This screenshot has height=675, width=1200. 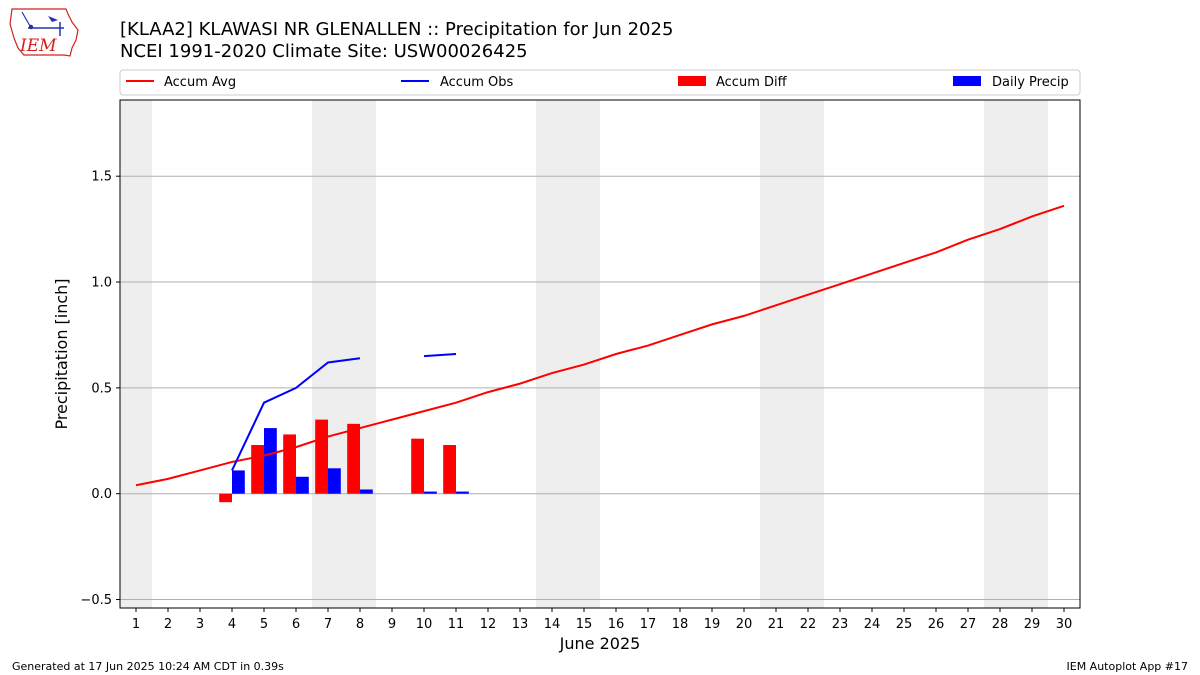 What do you see at coordinates (101, 494) in the screenshot?
I see `y-tick-label: 0.0` at bounding box center [101, 494].